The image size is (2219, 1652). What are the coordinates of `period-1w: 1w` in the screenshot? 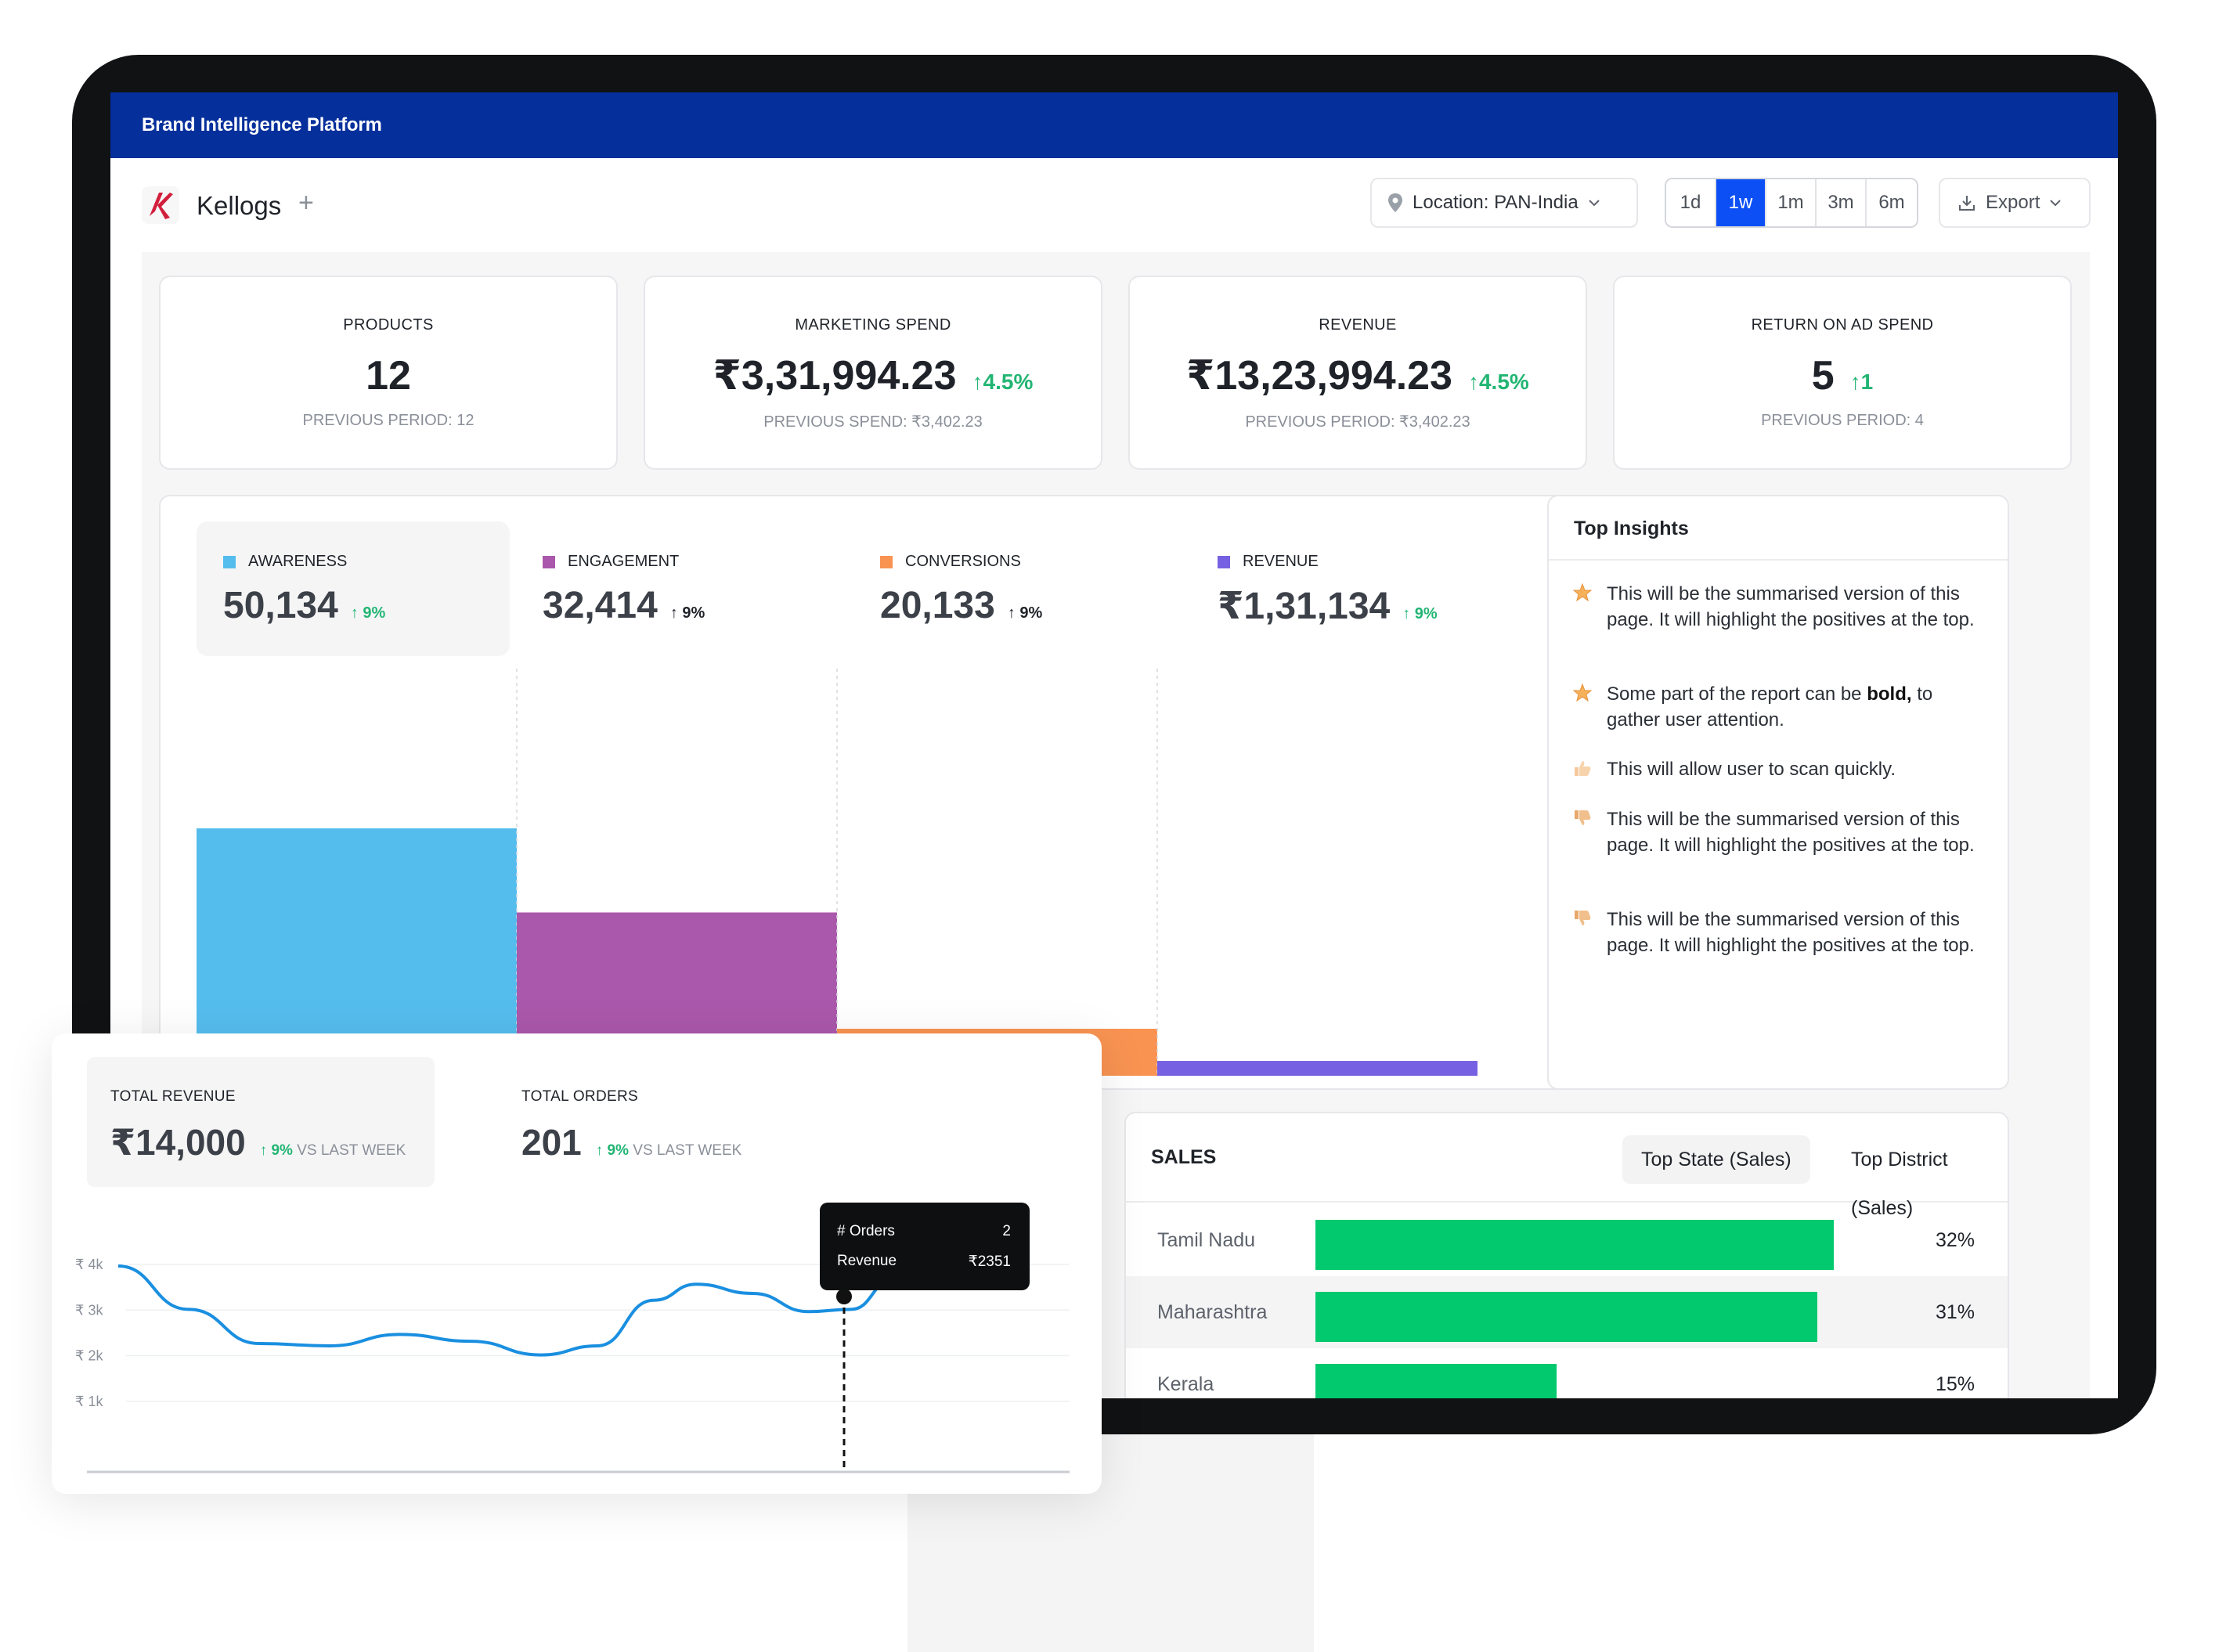 It's located at (1741, 202).